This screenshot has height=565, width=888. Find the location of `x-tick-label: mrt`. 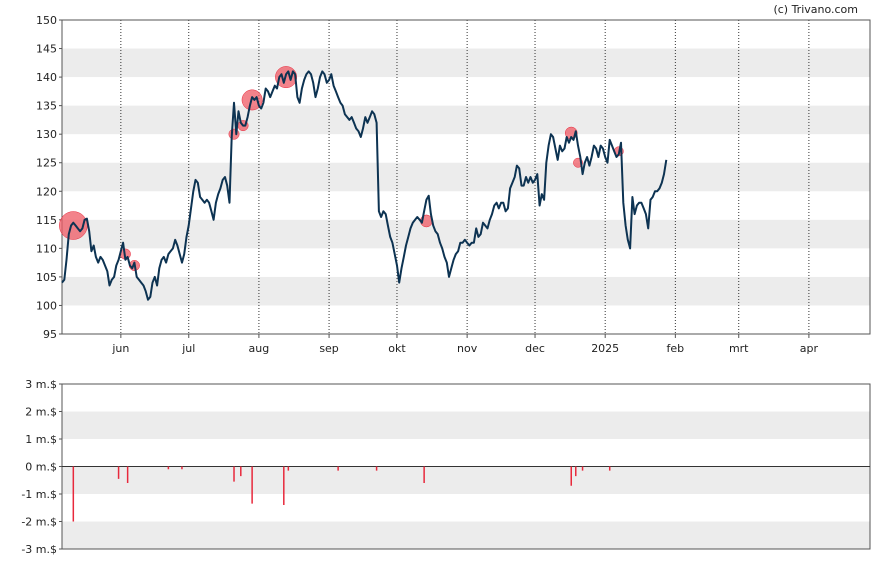

x-tick-label: mrt is located at coordinates (739, 348).